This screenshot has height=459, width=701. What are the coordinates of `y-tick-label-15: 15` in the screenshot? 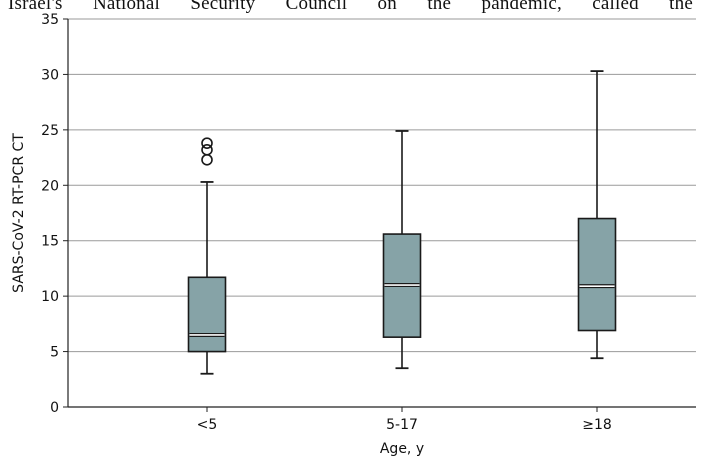 It's located at (50, 242).